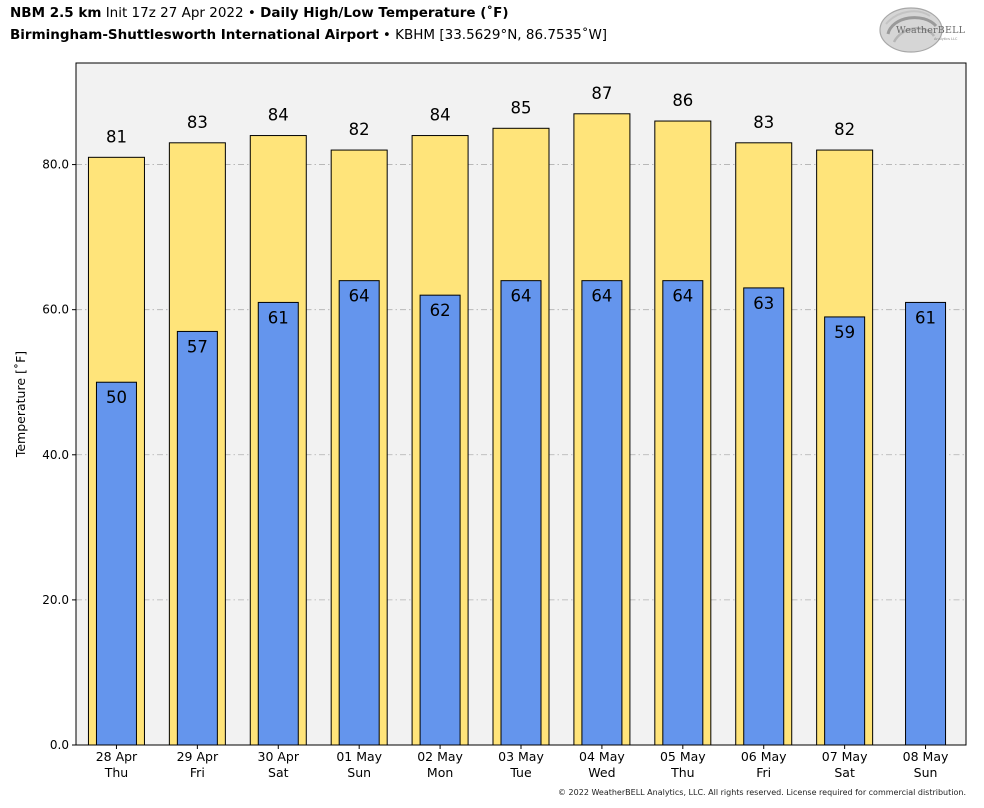 The height and width of the screenshot is (808, 984). I want to click on x-tick-date: 03 May, so click(521, 756).